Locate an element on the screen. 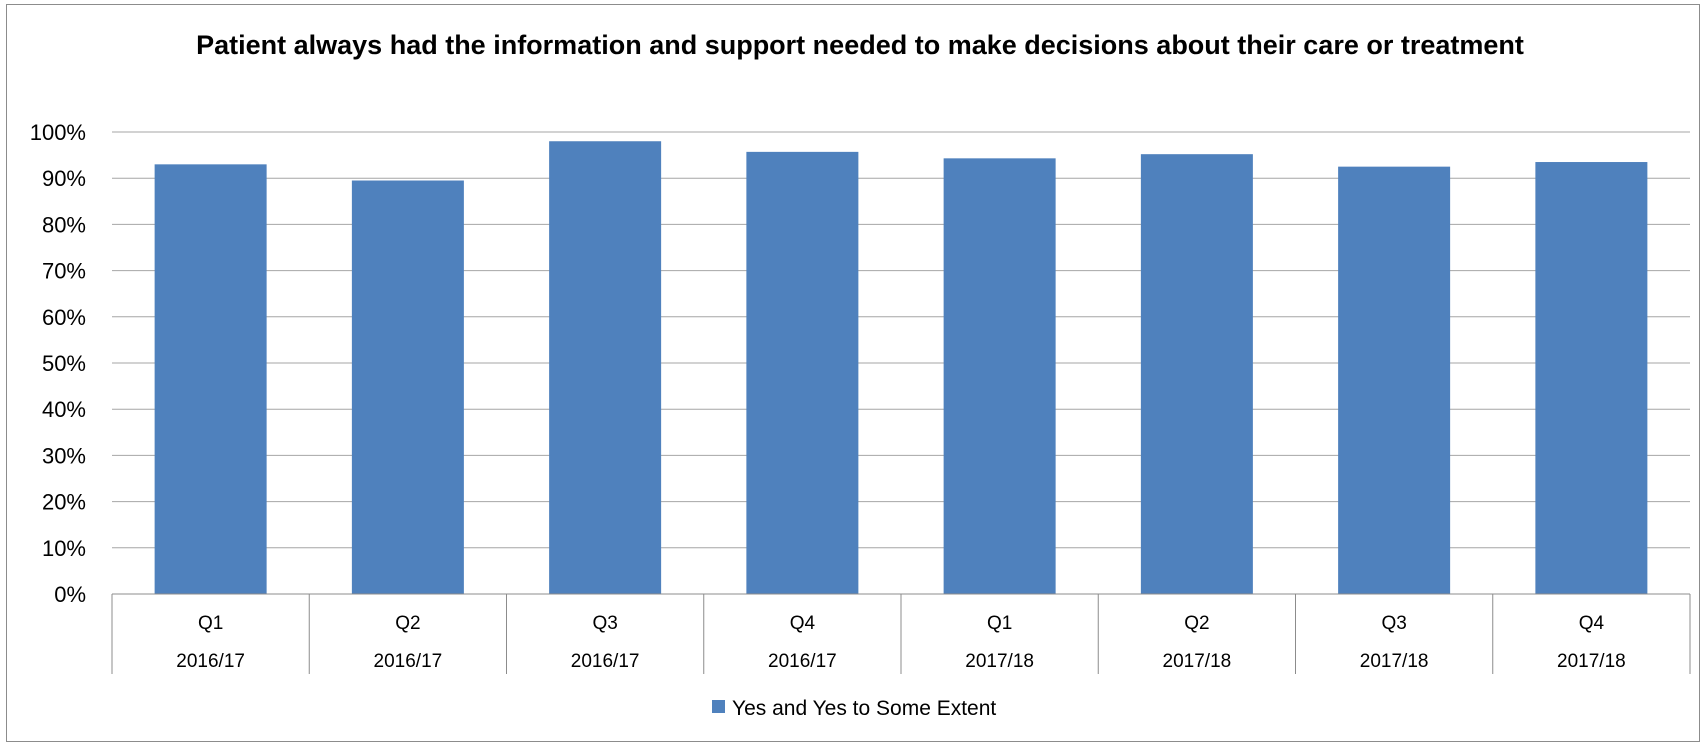  y-tick-label: 50% is located at coordinates (64, 363).